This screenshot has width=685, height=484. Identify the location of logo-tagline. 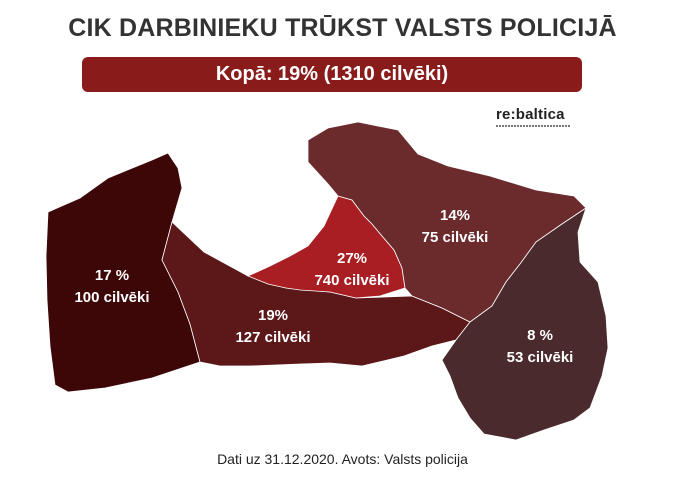
(533, 126).